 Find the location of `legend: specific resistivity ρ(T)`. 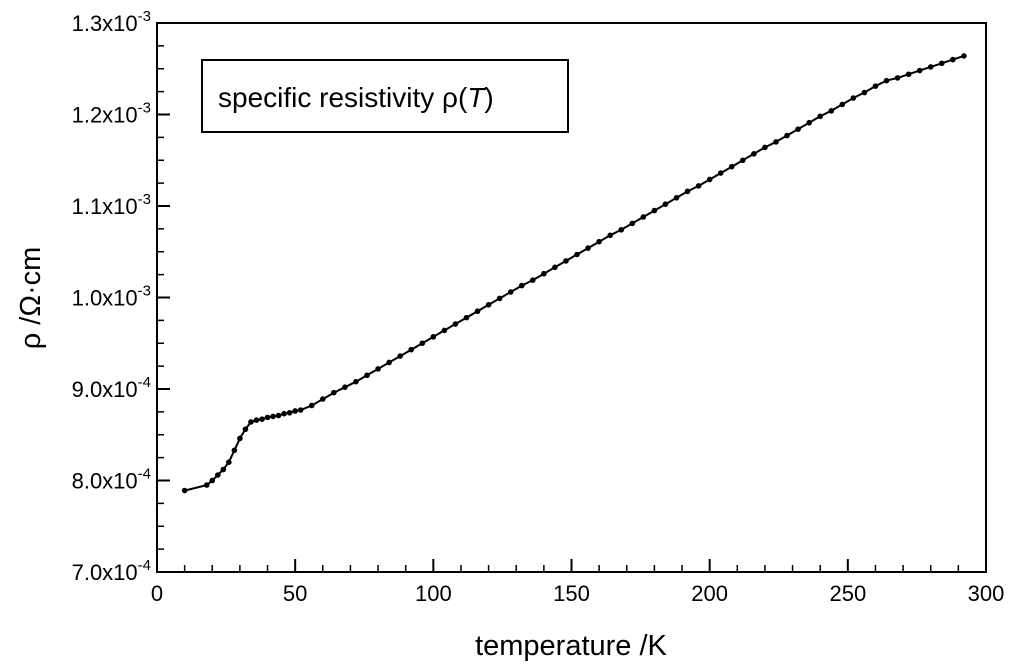

legend: specific resistivity ρ(T) is located at coordinates (385, 96).